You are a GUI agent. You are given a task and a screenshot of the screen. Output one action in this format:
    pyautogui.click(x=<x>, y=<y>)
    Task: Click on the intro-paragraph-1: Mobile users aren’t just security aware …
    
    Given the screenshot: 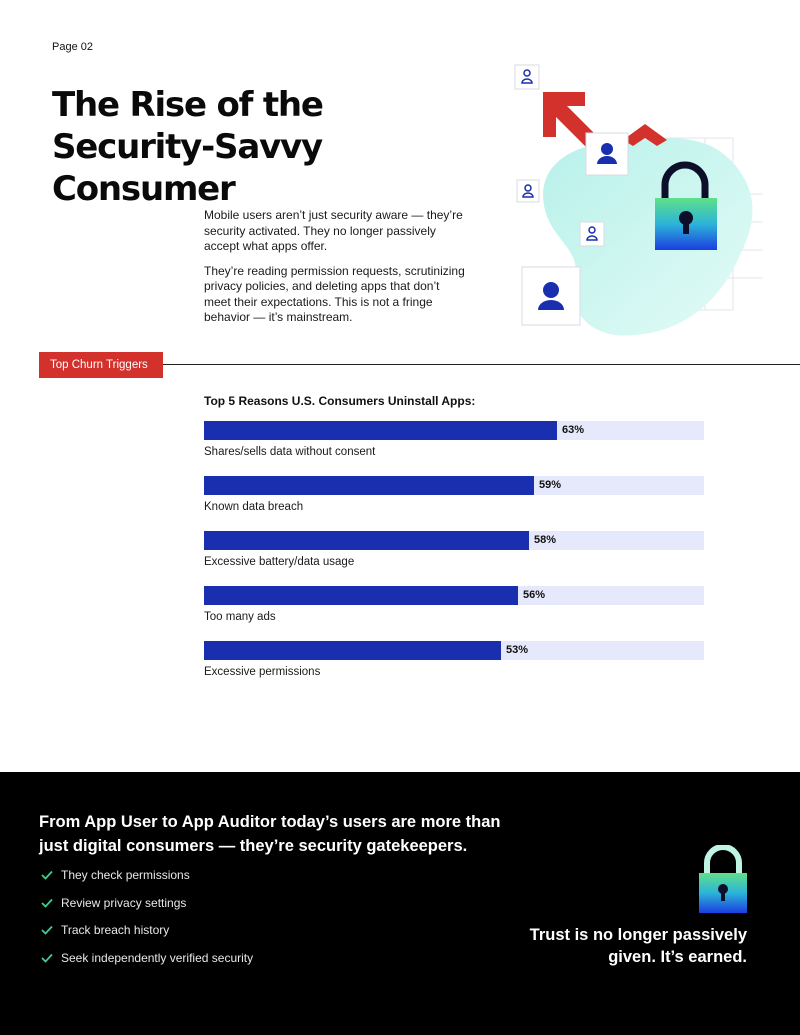 What is the action you would take?
    pyautogui.click(x=333, y=230)
    